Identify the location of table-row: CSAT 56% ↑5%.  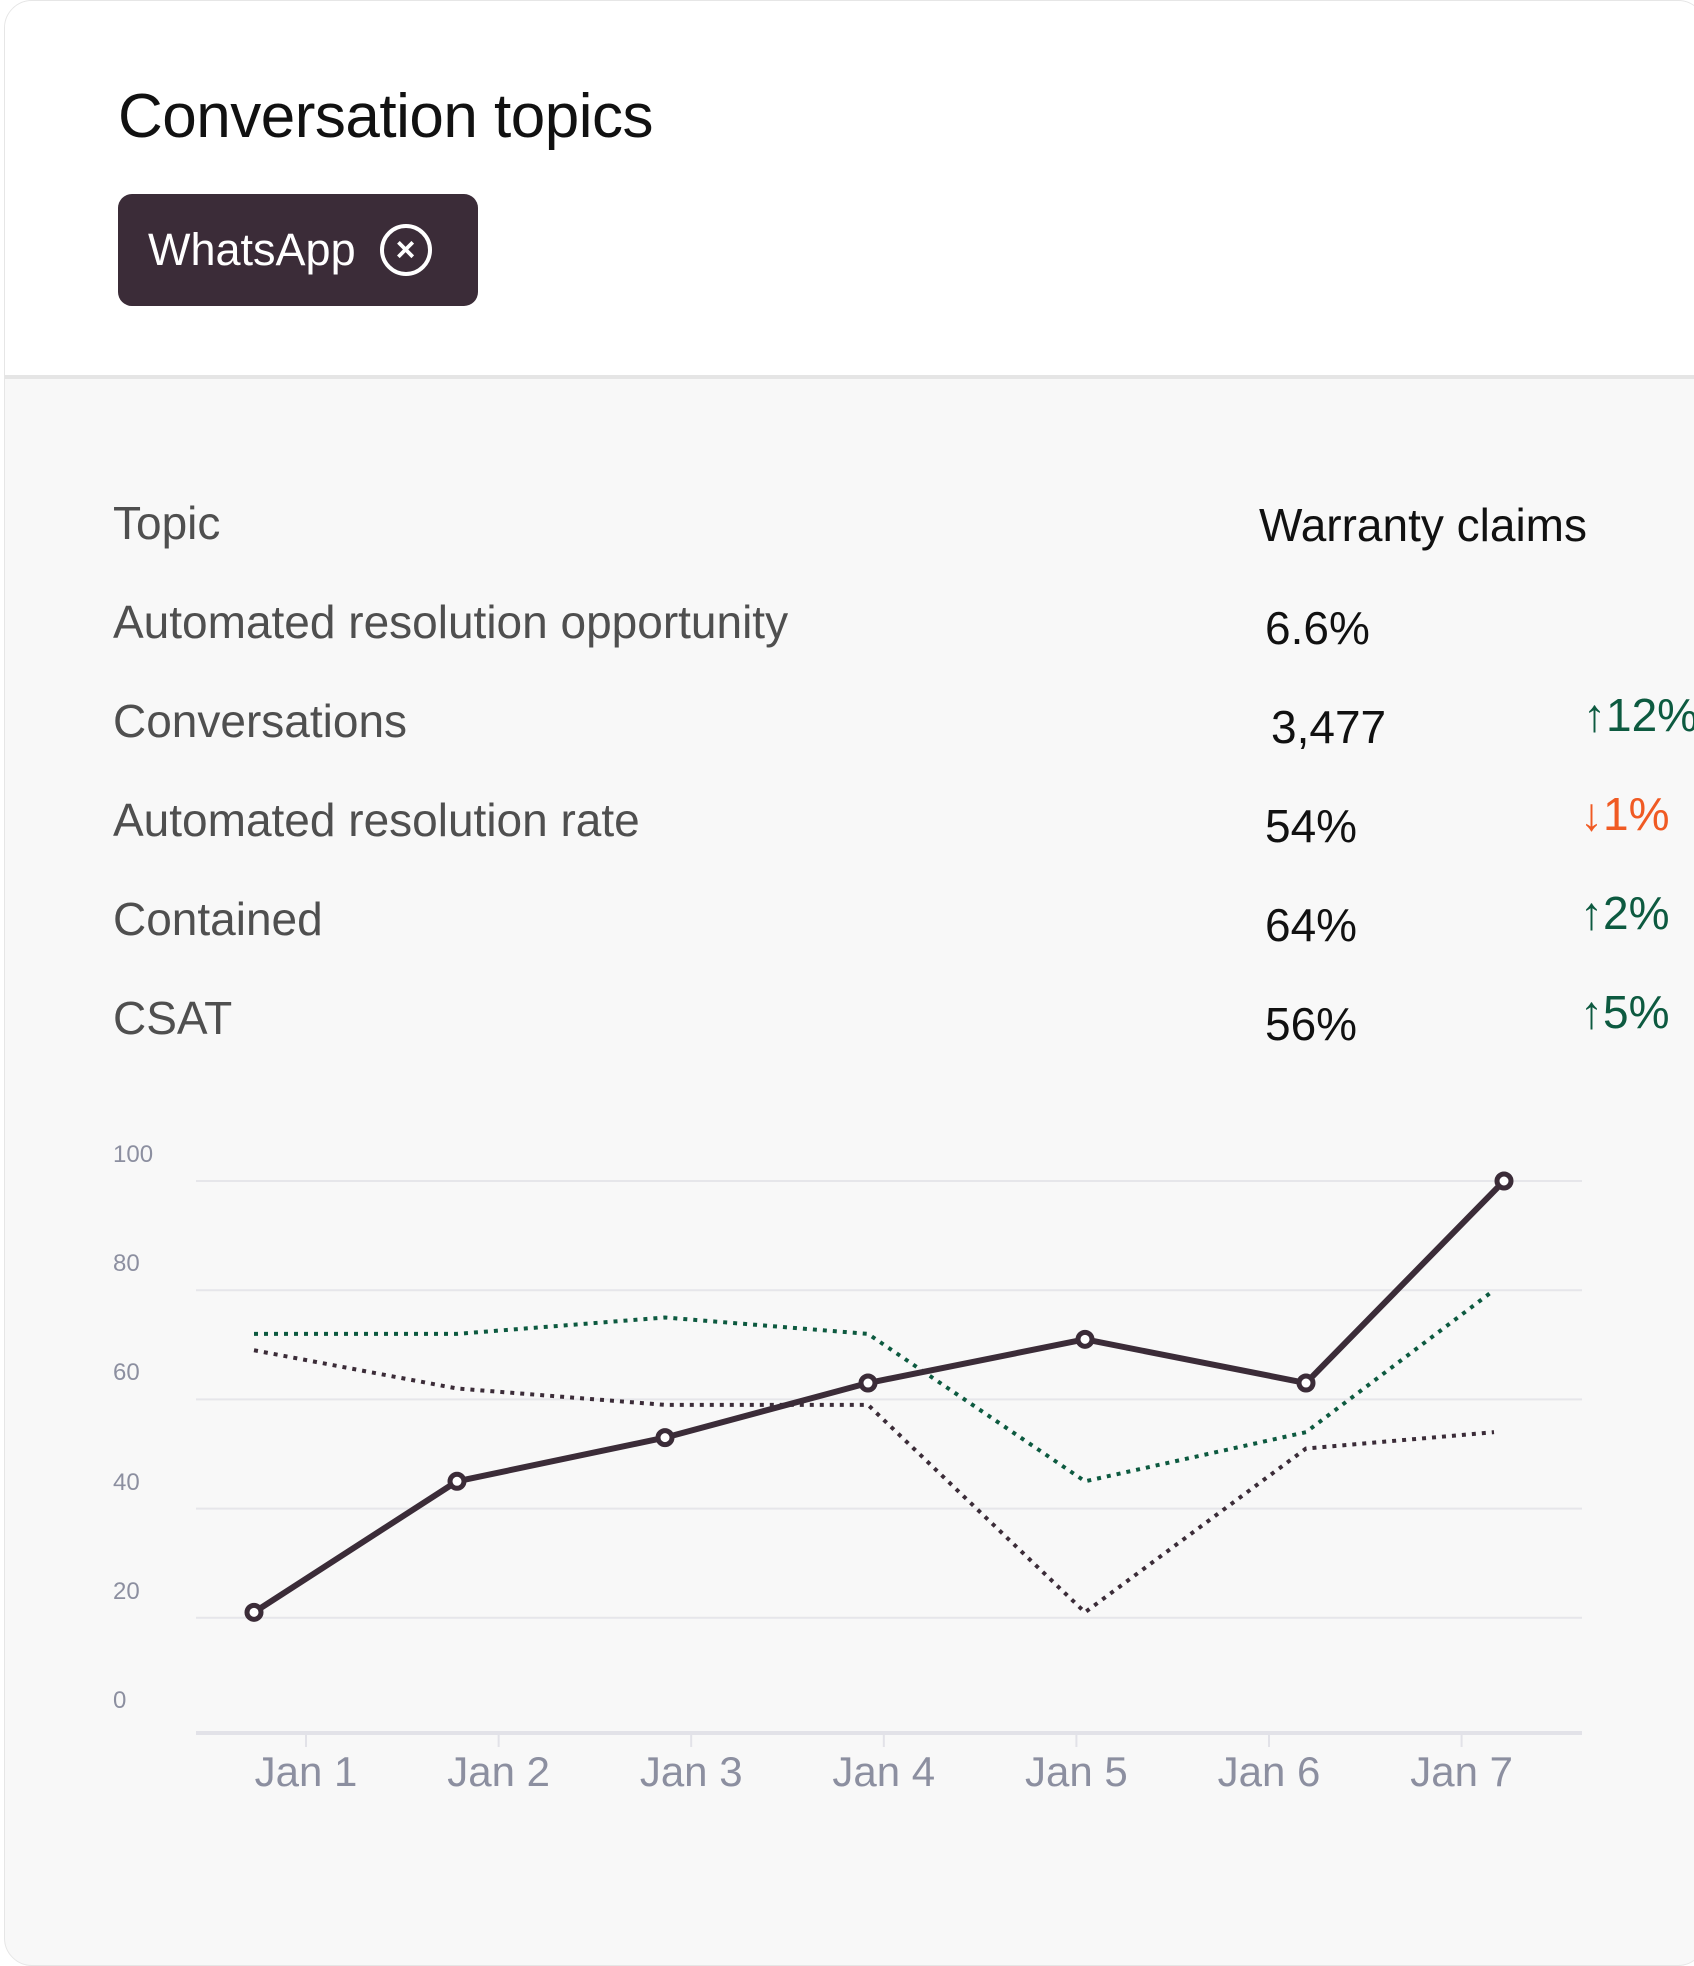
(891, 1018).